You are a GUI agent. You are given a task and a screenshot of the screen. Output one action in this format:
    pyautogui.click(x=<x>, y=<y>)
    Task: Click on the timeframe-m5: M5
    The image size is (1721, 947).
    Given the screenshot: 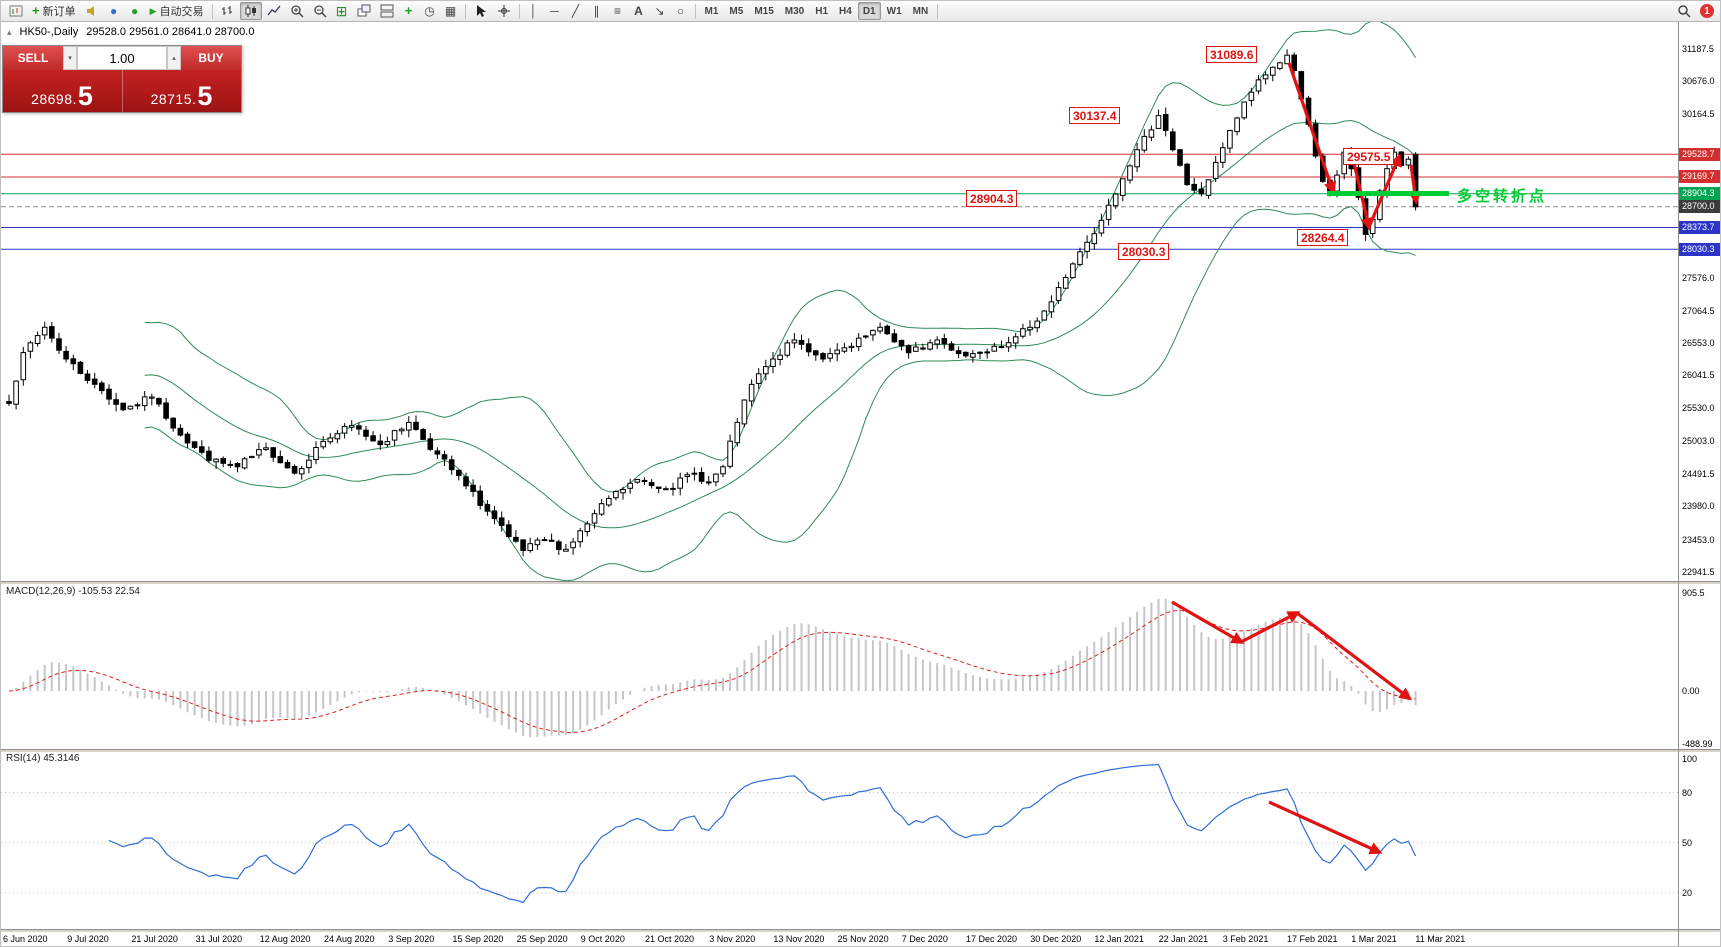 What is the action you would take?
    pyautogui.click(x=736, y=11)
    